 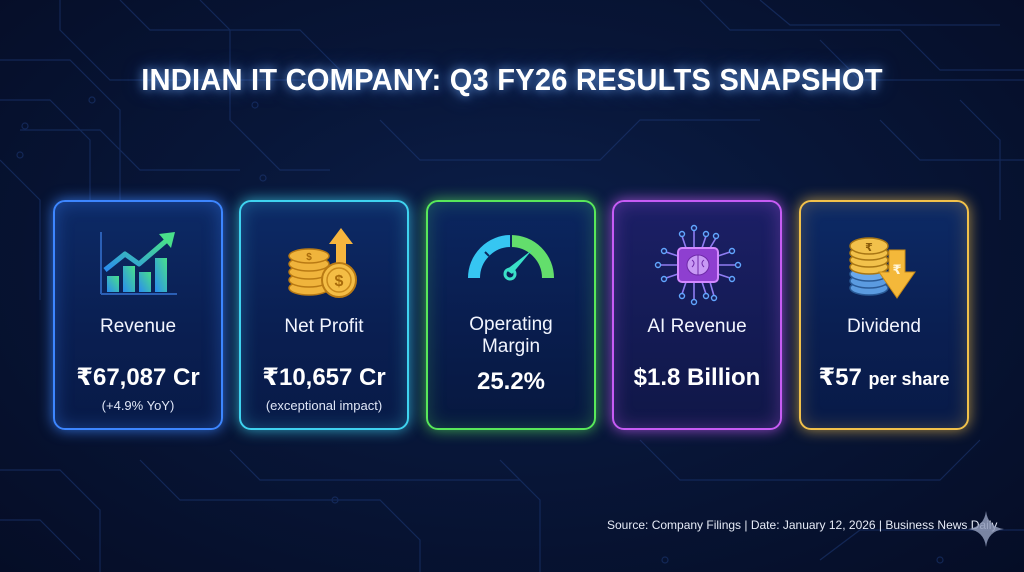 I want to click on card-subtext: (+4.9% YoY), so click(x=138, y=405).